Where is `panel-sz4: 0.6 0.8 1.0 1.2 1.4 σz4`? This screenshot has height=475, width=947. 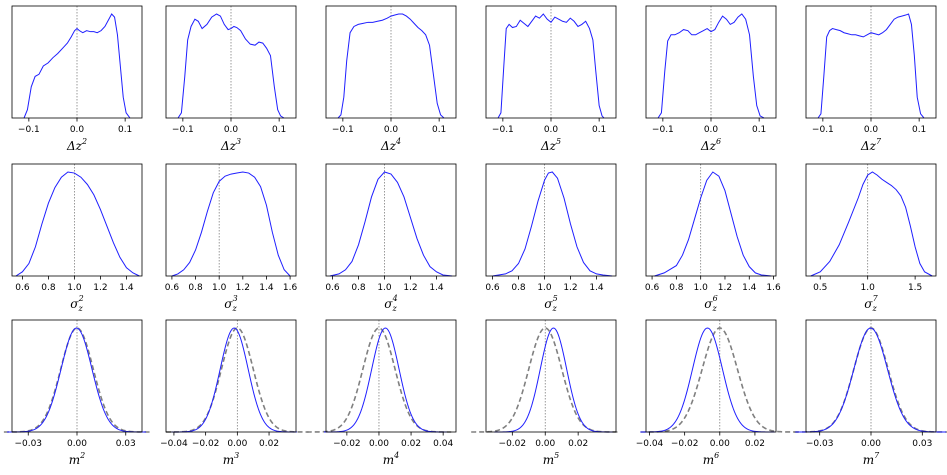 panel-sz4: 0.6 0.8 1.0 1.2 1.4 σz4 is located at coordinates (391, 238).